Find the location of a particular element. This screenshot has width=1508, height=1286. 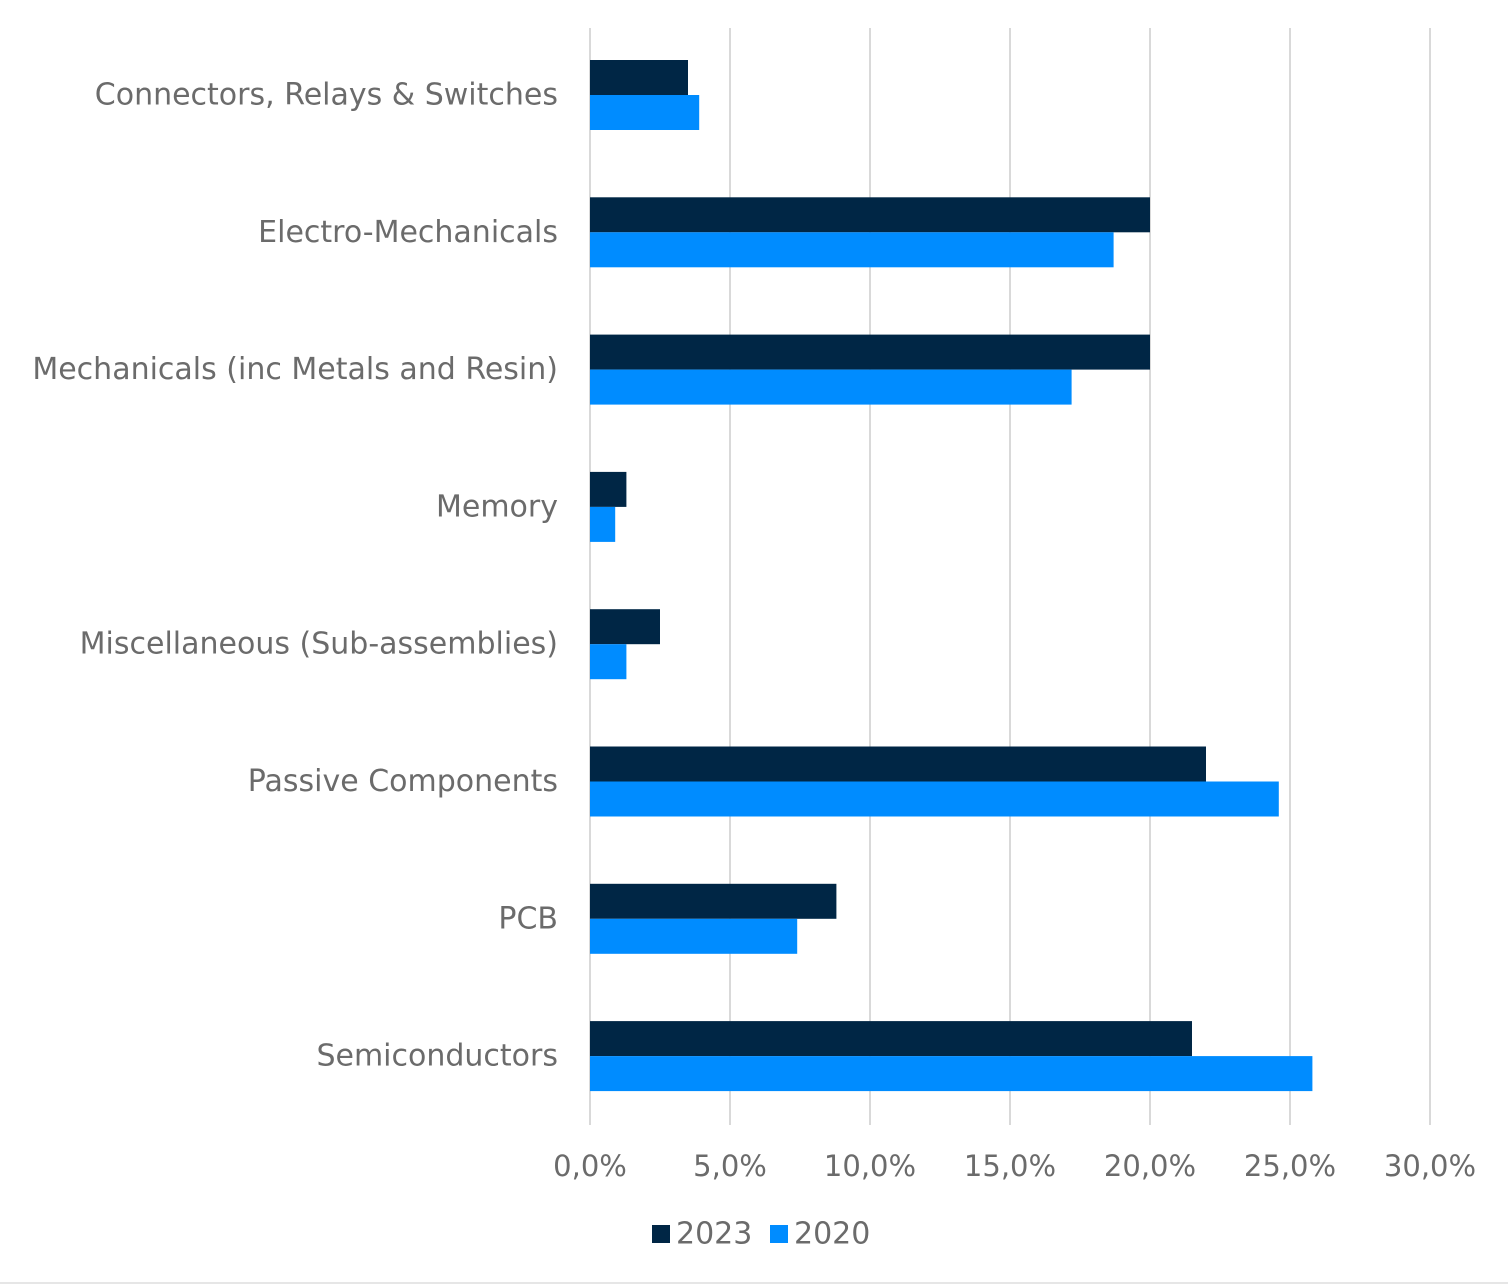

category-label: Passive Components is located at coordinates (403, 781).